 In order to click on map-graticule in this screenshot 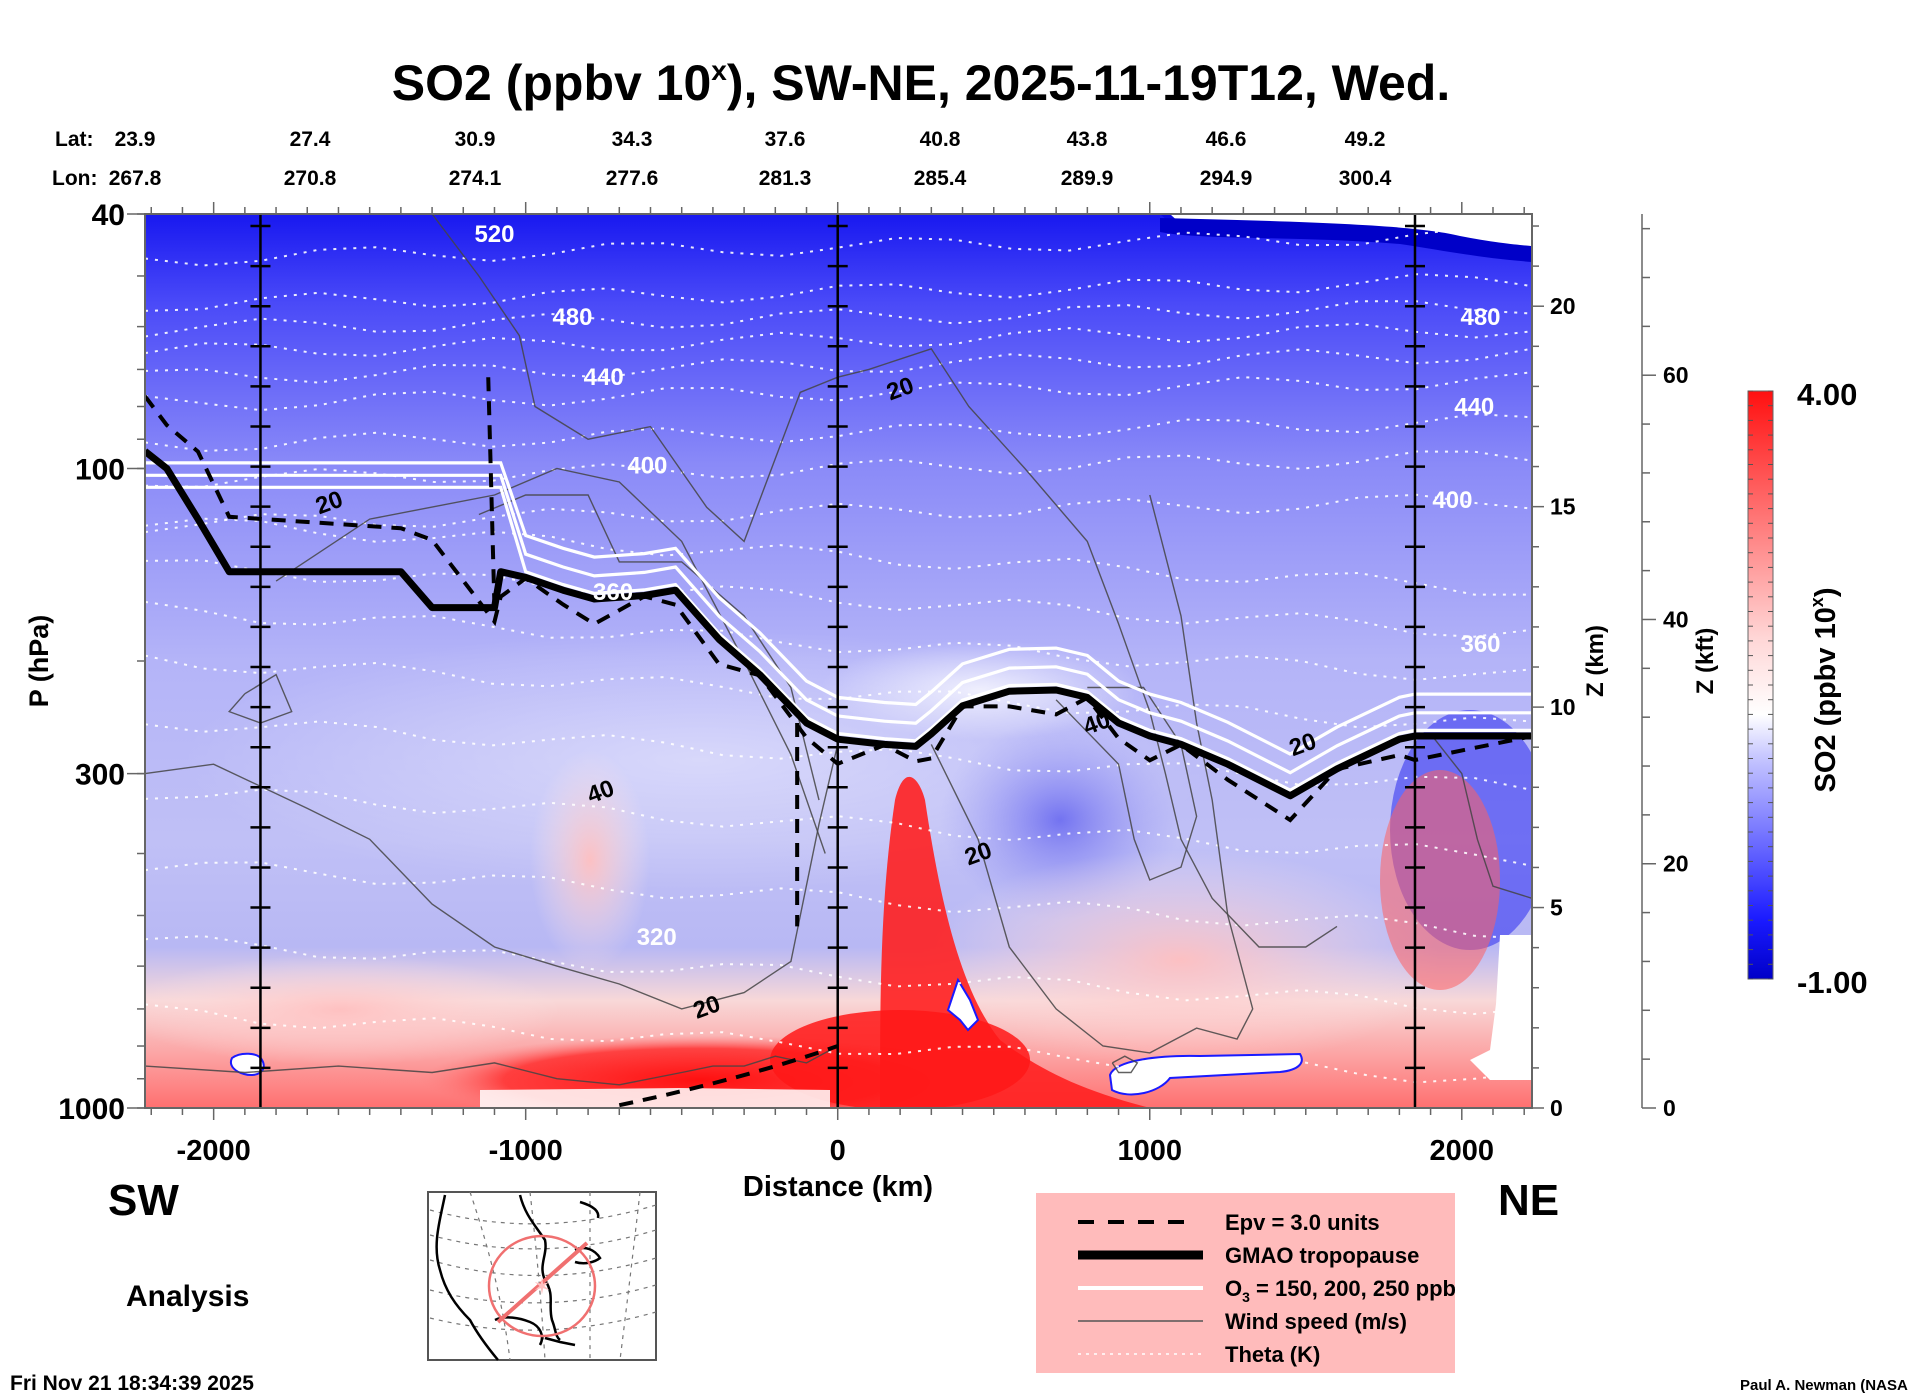, I will do `click(543, 1276)`.